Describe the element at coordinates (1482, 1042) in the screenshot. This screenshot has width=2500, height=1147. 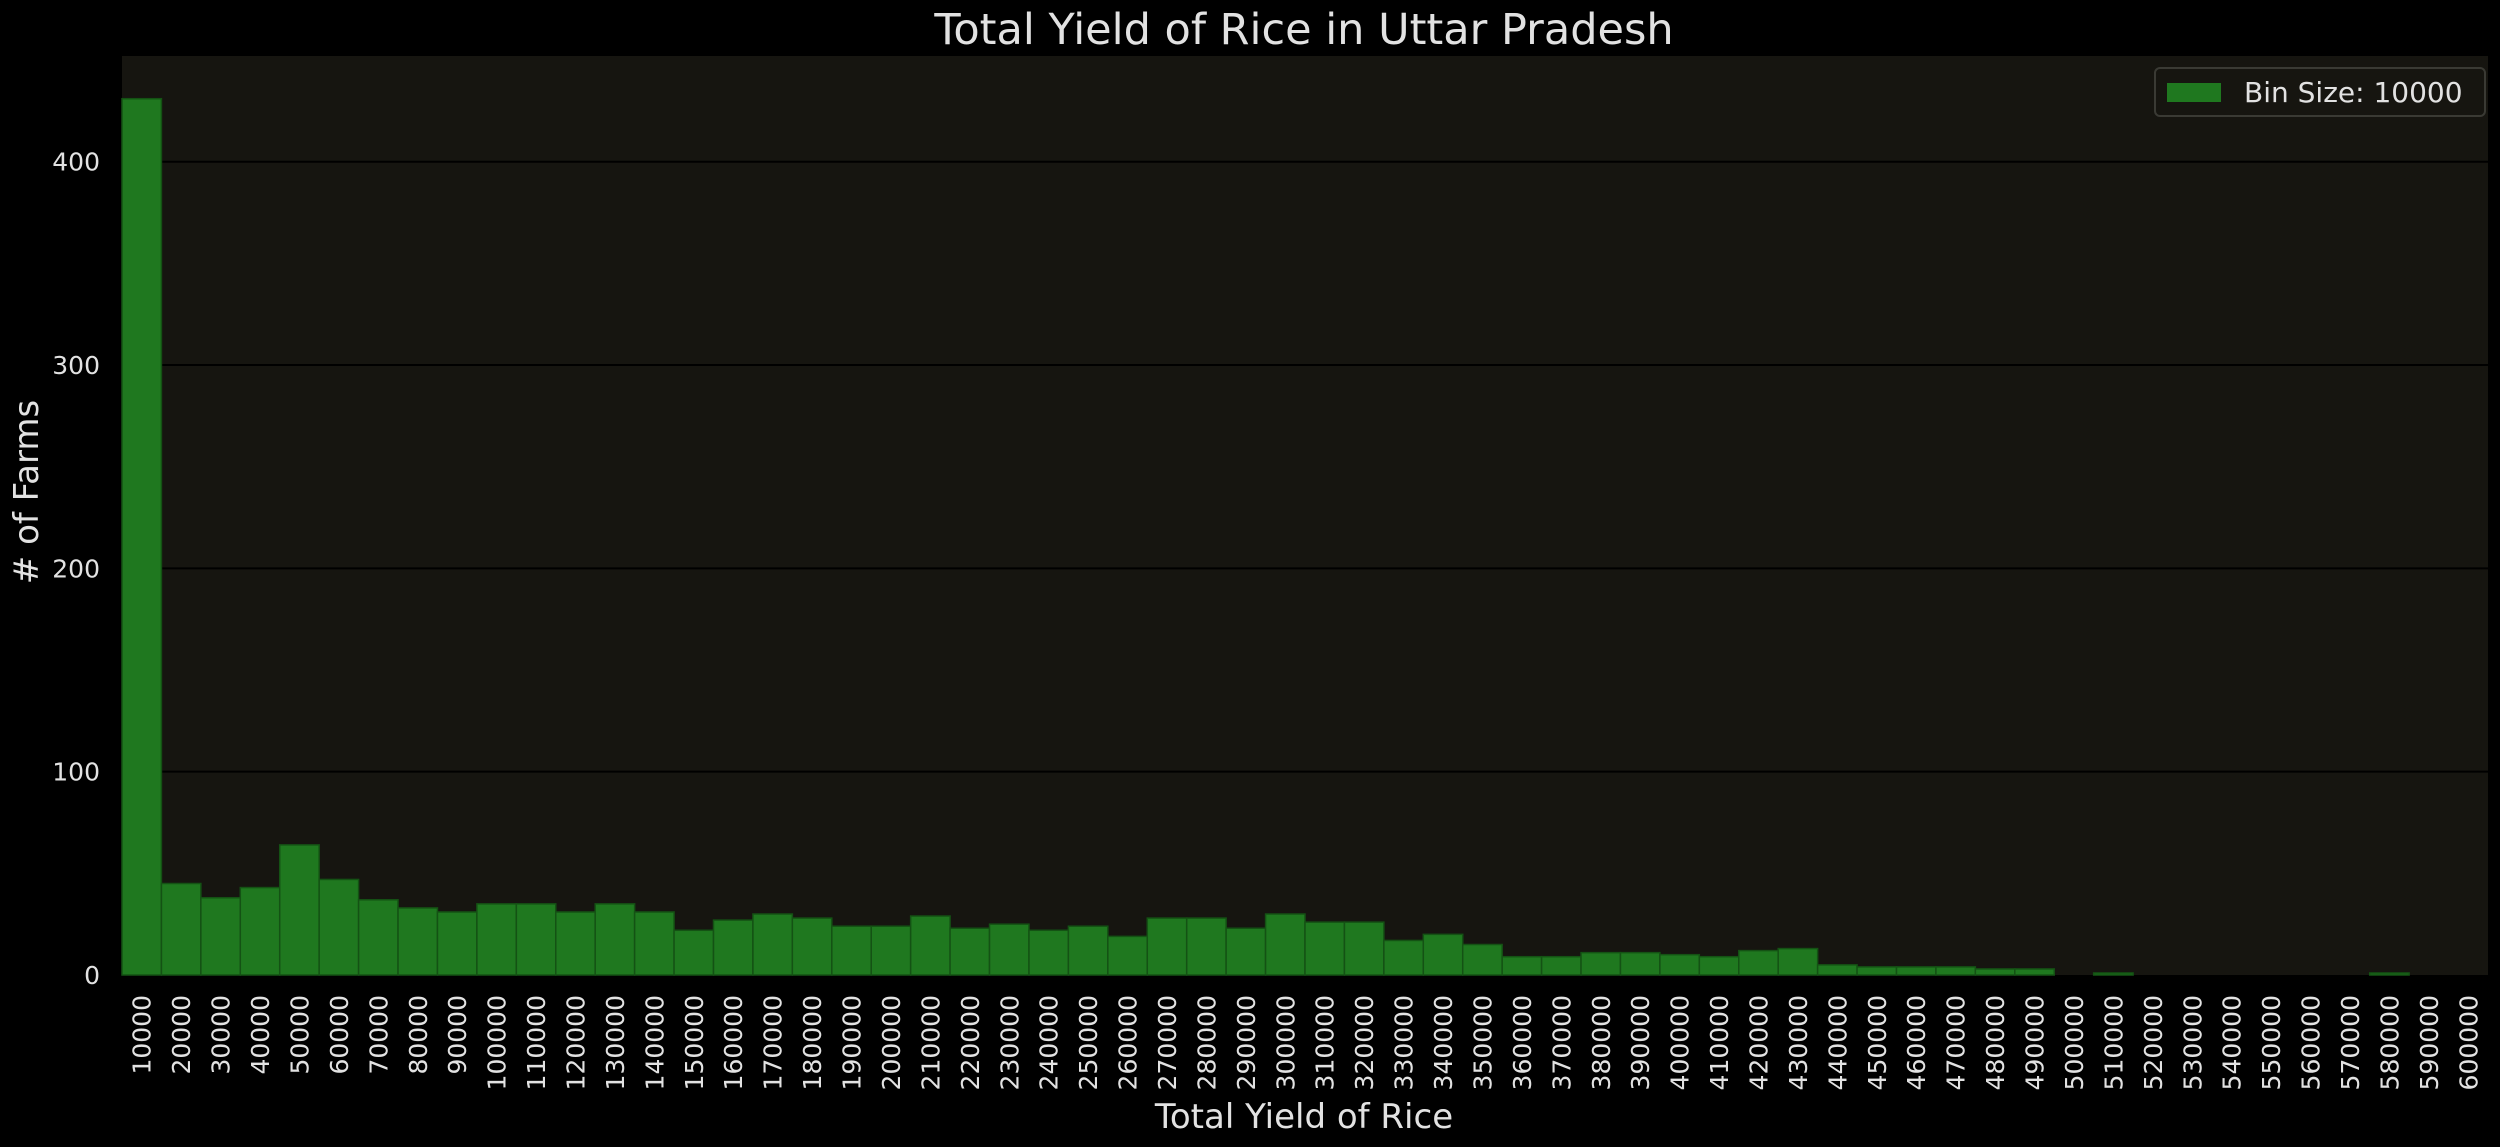
I see `x-tick-label: 350000` at that location.